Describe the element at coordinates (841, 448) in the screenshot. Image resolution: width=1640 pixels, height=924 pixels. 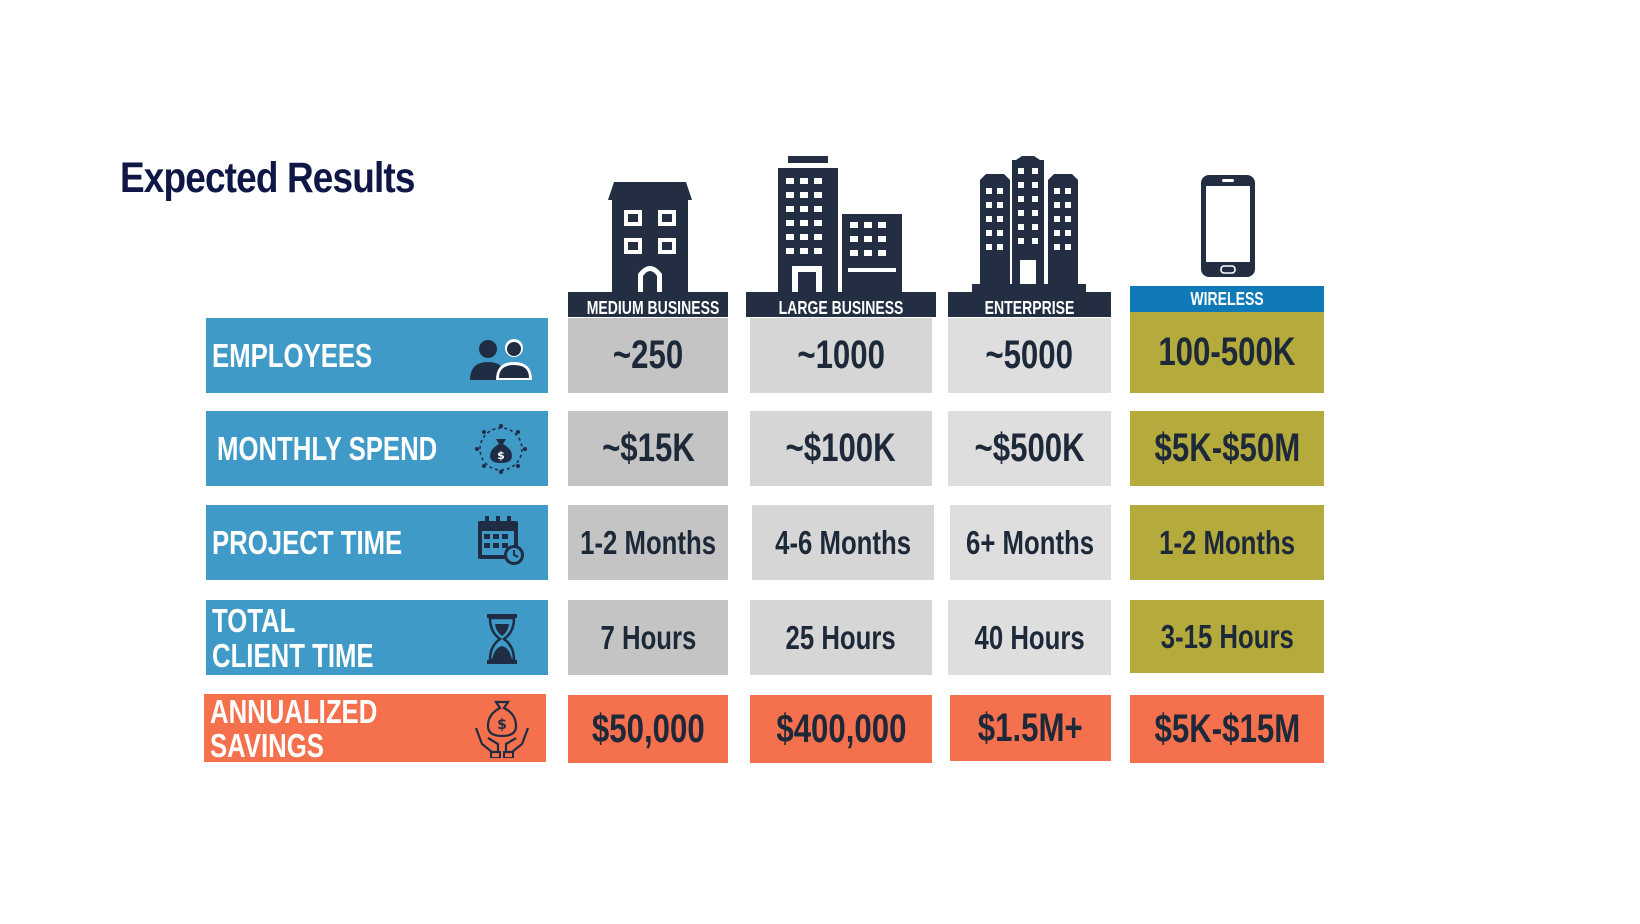
I see `cell-monthly-spend-large: ~$100K` at that location.